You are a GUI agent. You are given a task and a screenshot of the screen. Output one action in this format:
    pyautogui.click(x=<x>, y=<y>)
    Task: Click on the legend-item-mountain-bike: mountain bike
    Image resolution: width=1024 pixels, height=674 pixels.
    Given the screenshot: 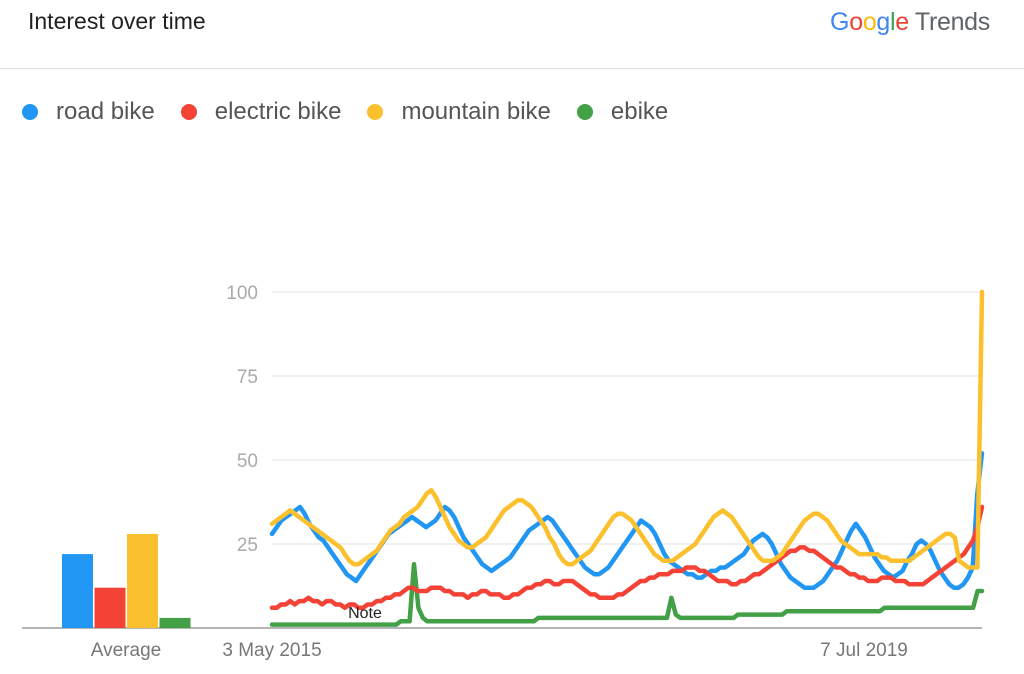 What is the action you would take?
    pyautogui.click(x=459, y=112)
    